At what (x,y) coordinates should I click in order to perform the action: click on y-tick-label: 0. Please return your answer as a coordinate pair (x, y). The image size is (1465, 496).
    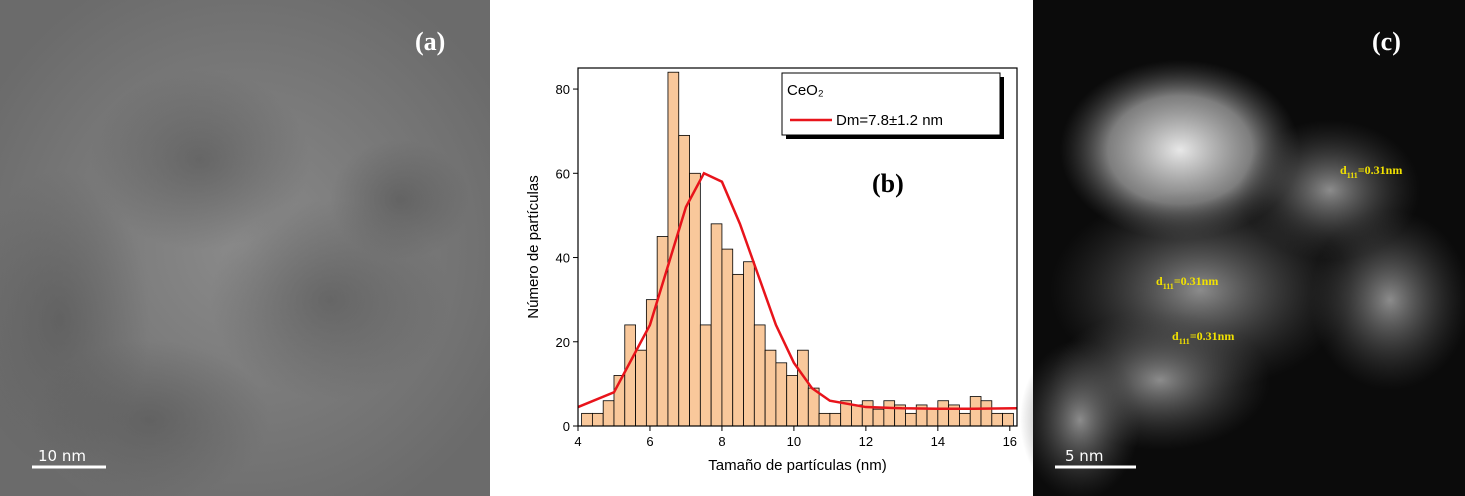
    Looking at the image, I should click on (566, 426).